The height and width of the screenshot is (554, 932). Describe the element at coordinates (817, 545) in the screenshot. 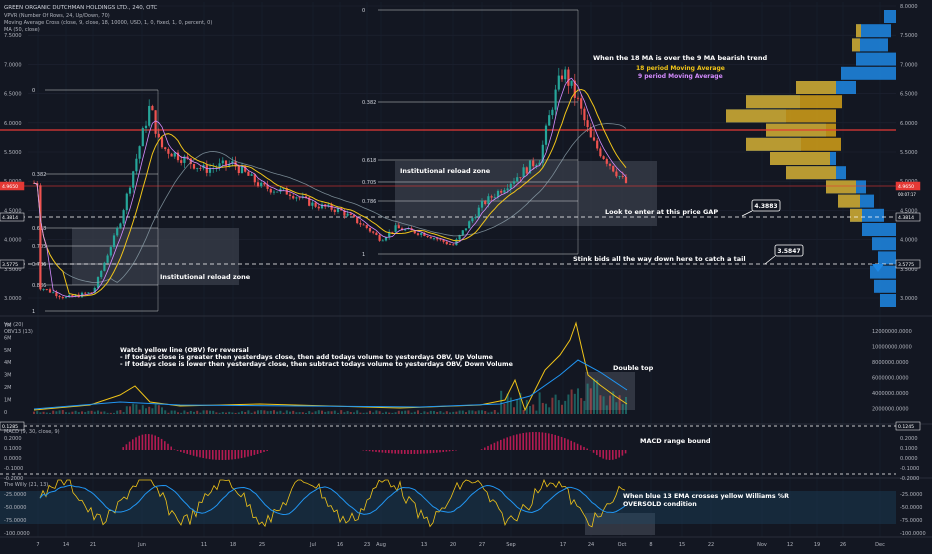

I see `time-tick: 19` at that location.